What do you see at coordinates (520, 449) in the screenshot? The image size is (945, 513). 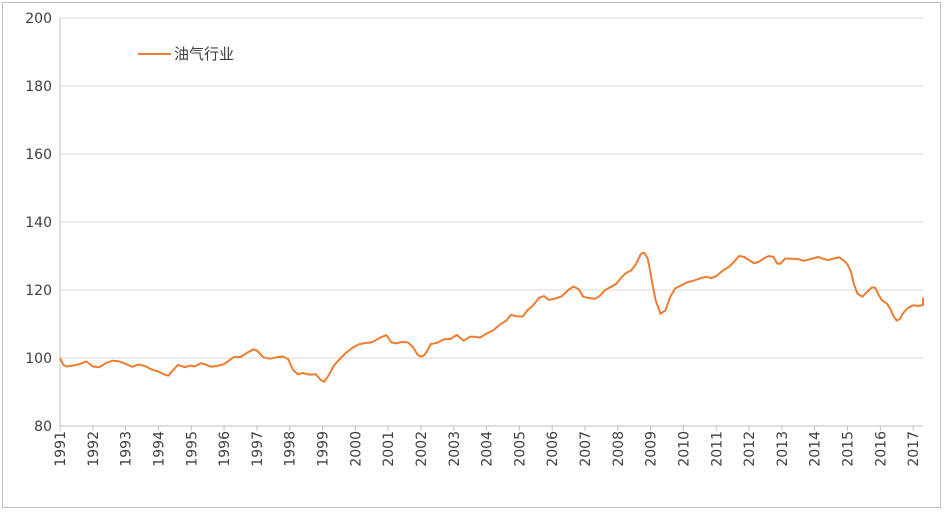 I see `x-tick-label-2005: 2005` at bounding box center [520, 449].